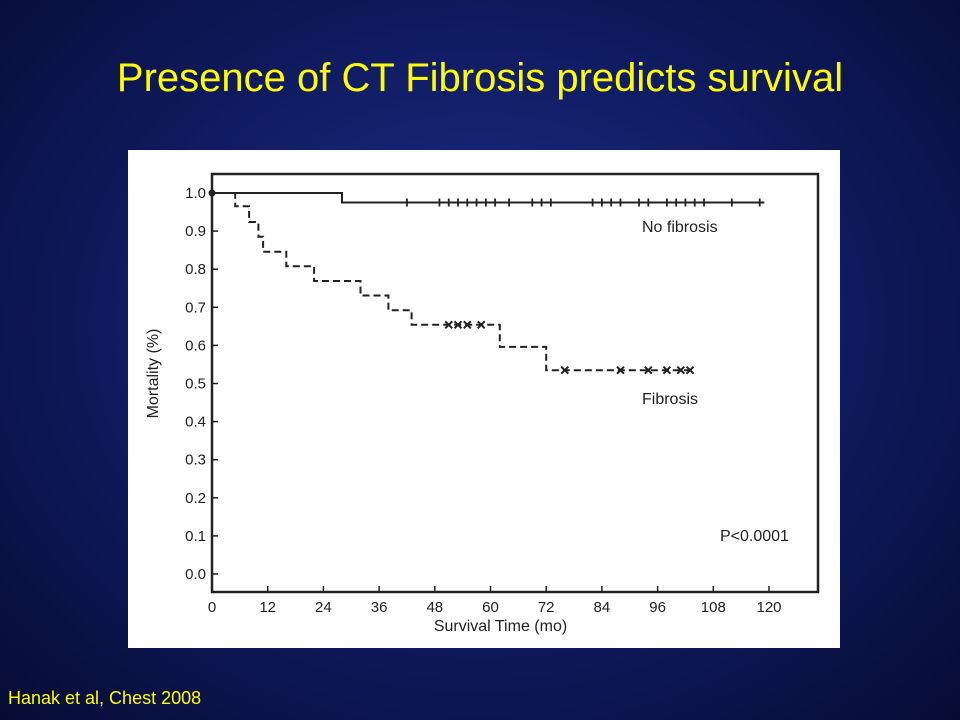 The width and height of the screenshot is (960, 720). Describe the element at coordinates (680, 227) in the screenshot. I see `series-label-no-fibrosis: No fibrosis` at that location.